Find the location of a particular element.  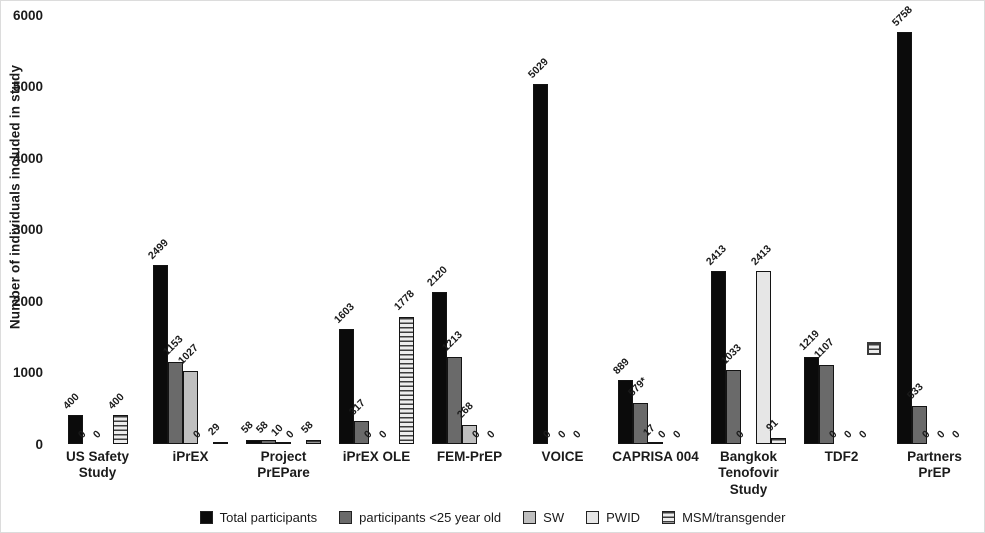

x-category-label: Bangkok Tenofovir Study is located at coordinates (748, 473).